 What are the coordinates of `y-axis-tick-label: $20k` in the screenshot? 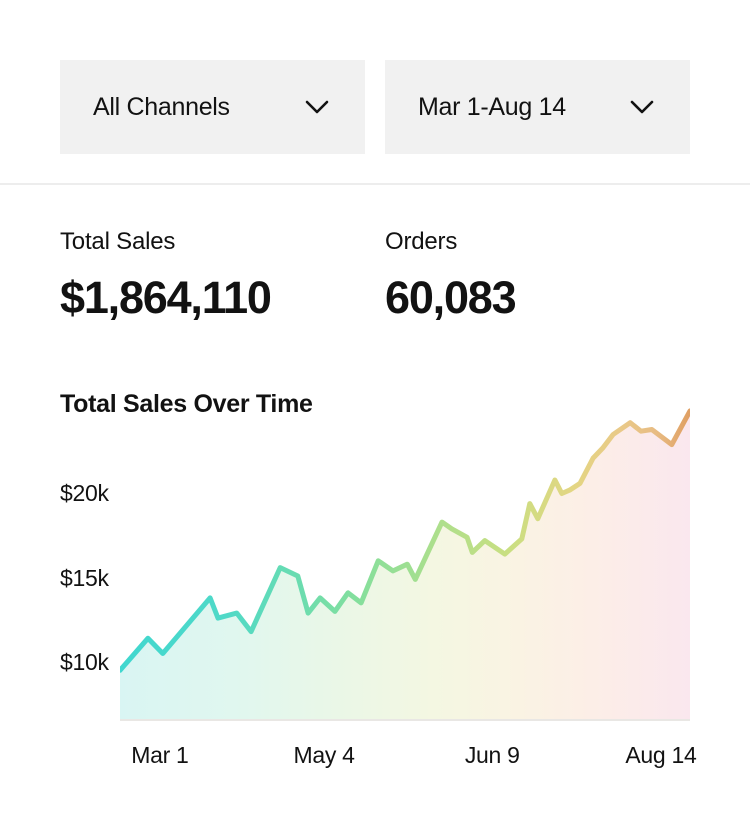 It's located at (84, 493).